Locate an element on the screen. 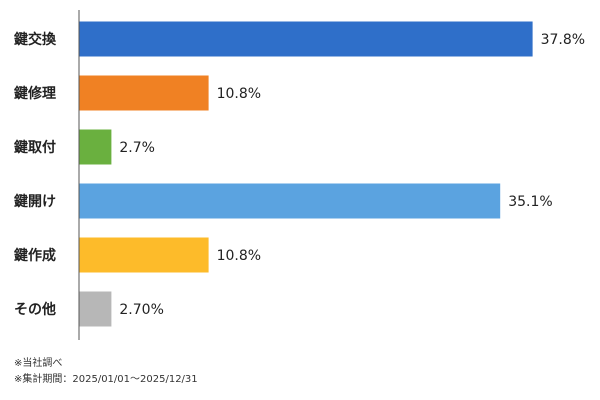 The image size is (600, 400). footnotes: ※当社調べ ※集計期間：2025/01/01～2025/12/31 is located at coordinates (106, 372).